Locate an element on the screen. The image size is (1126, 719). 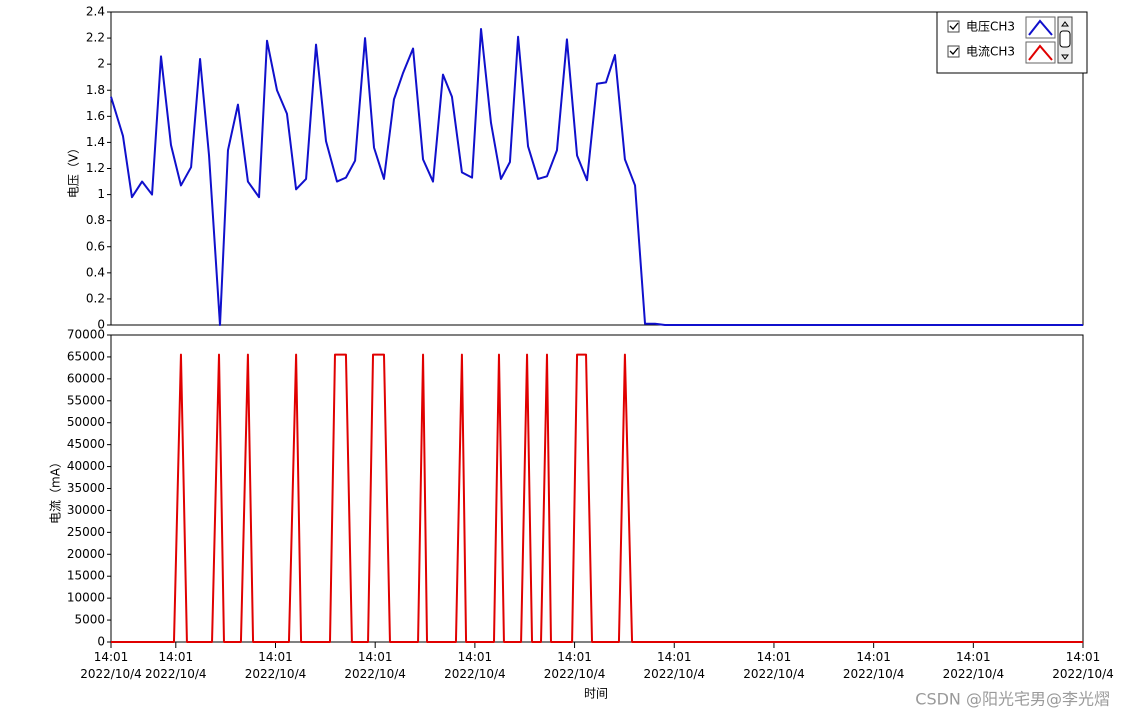
y-tick-label: 25000 is located at coordinates (86, 532).